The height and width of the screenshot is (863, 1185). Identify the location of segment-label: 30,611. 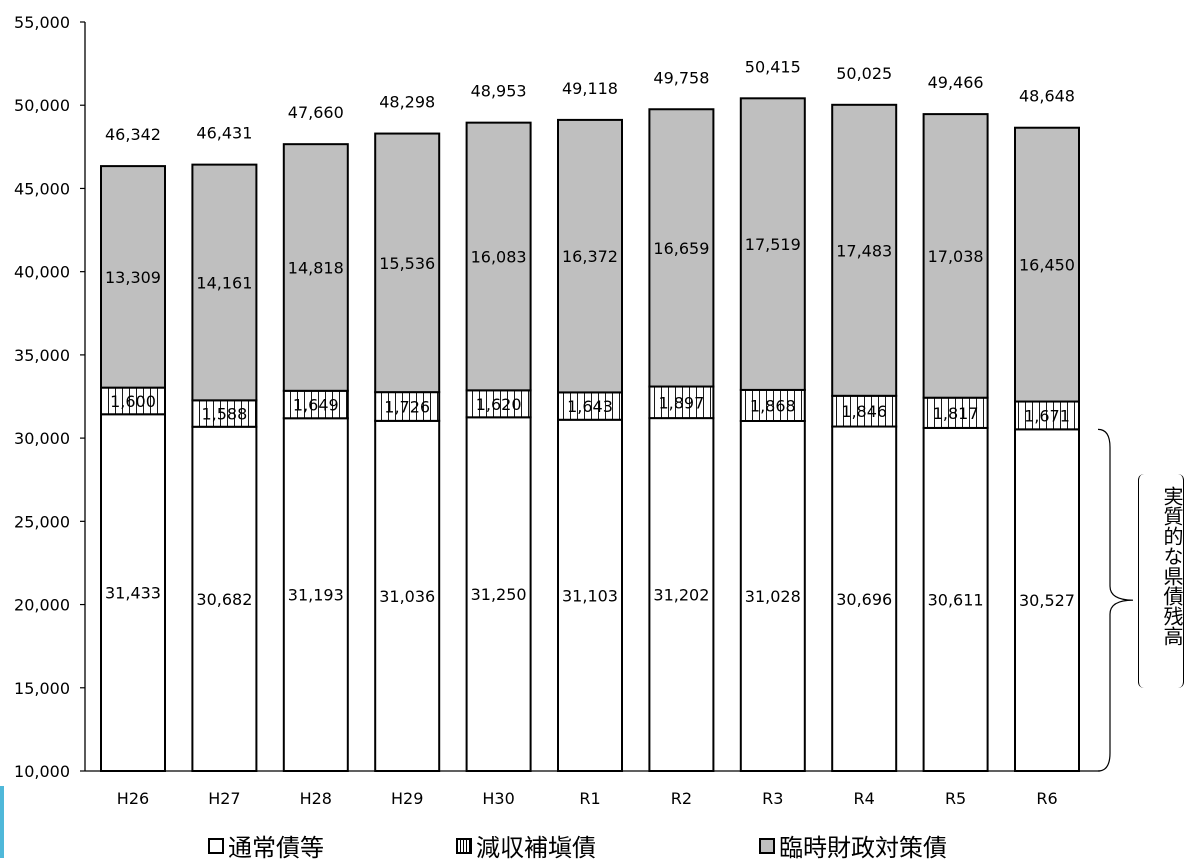
(956, 599).